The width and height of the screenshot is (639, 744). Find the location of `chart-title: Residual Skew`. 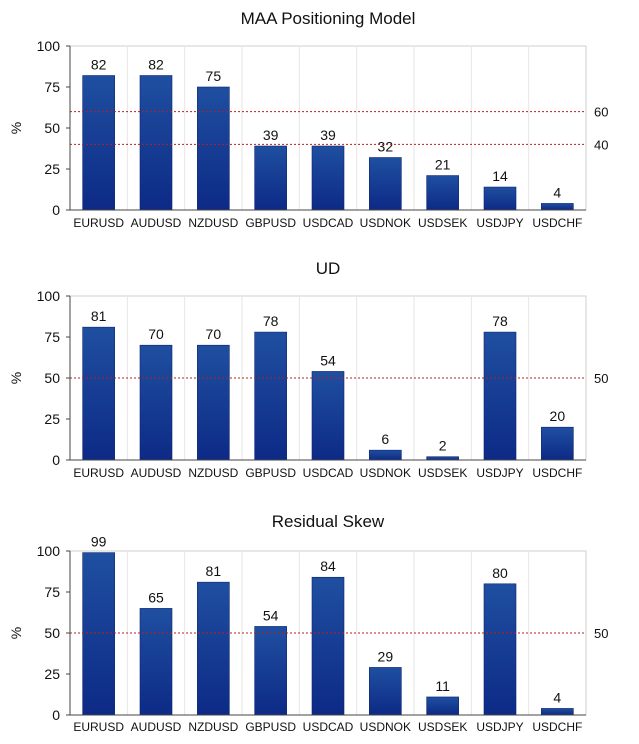

chart-title: Residual Skew is located at coordinates (328, 521).